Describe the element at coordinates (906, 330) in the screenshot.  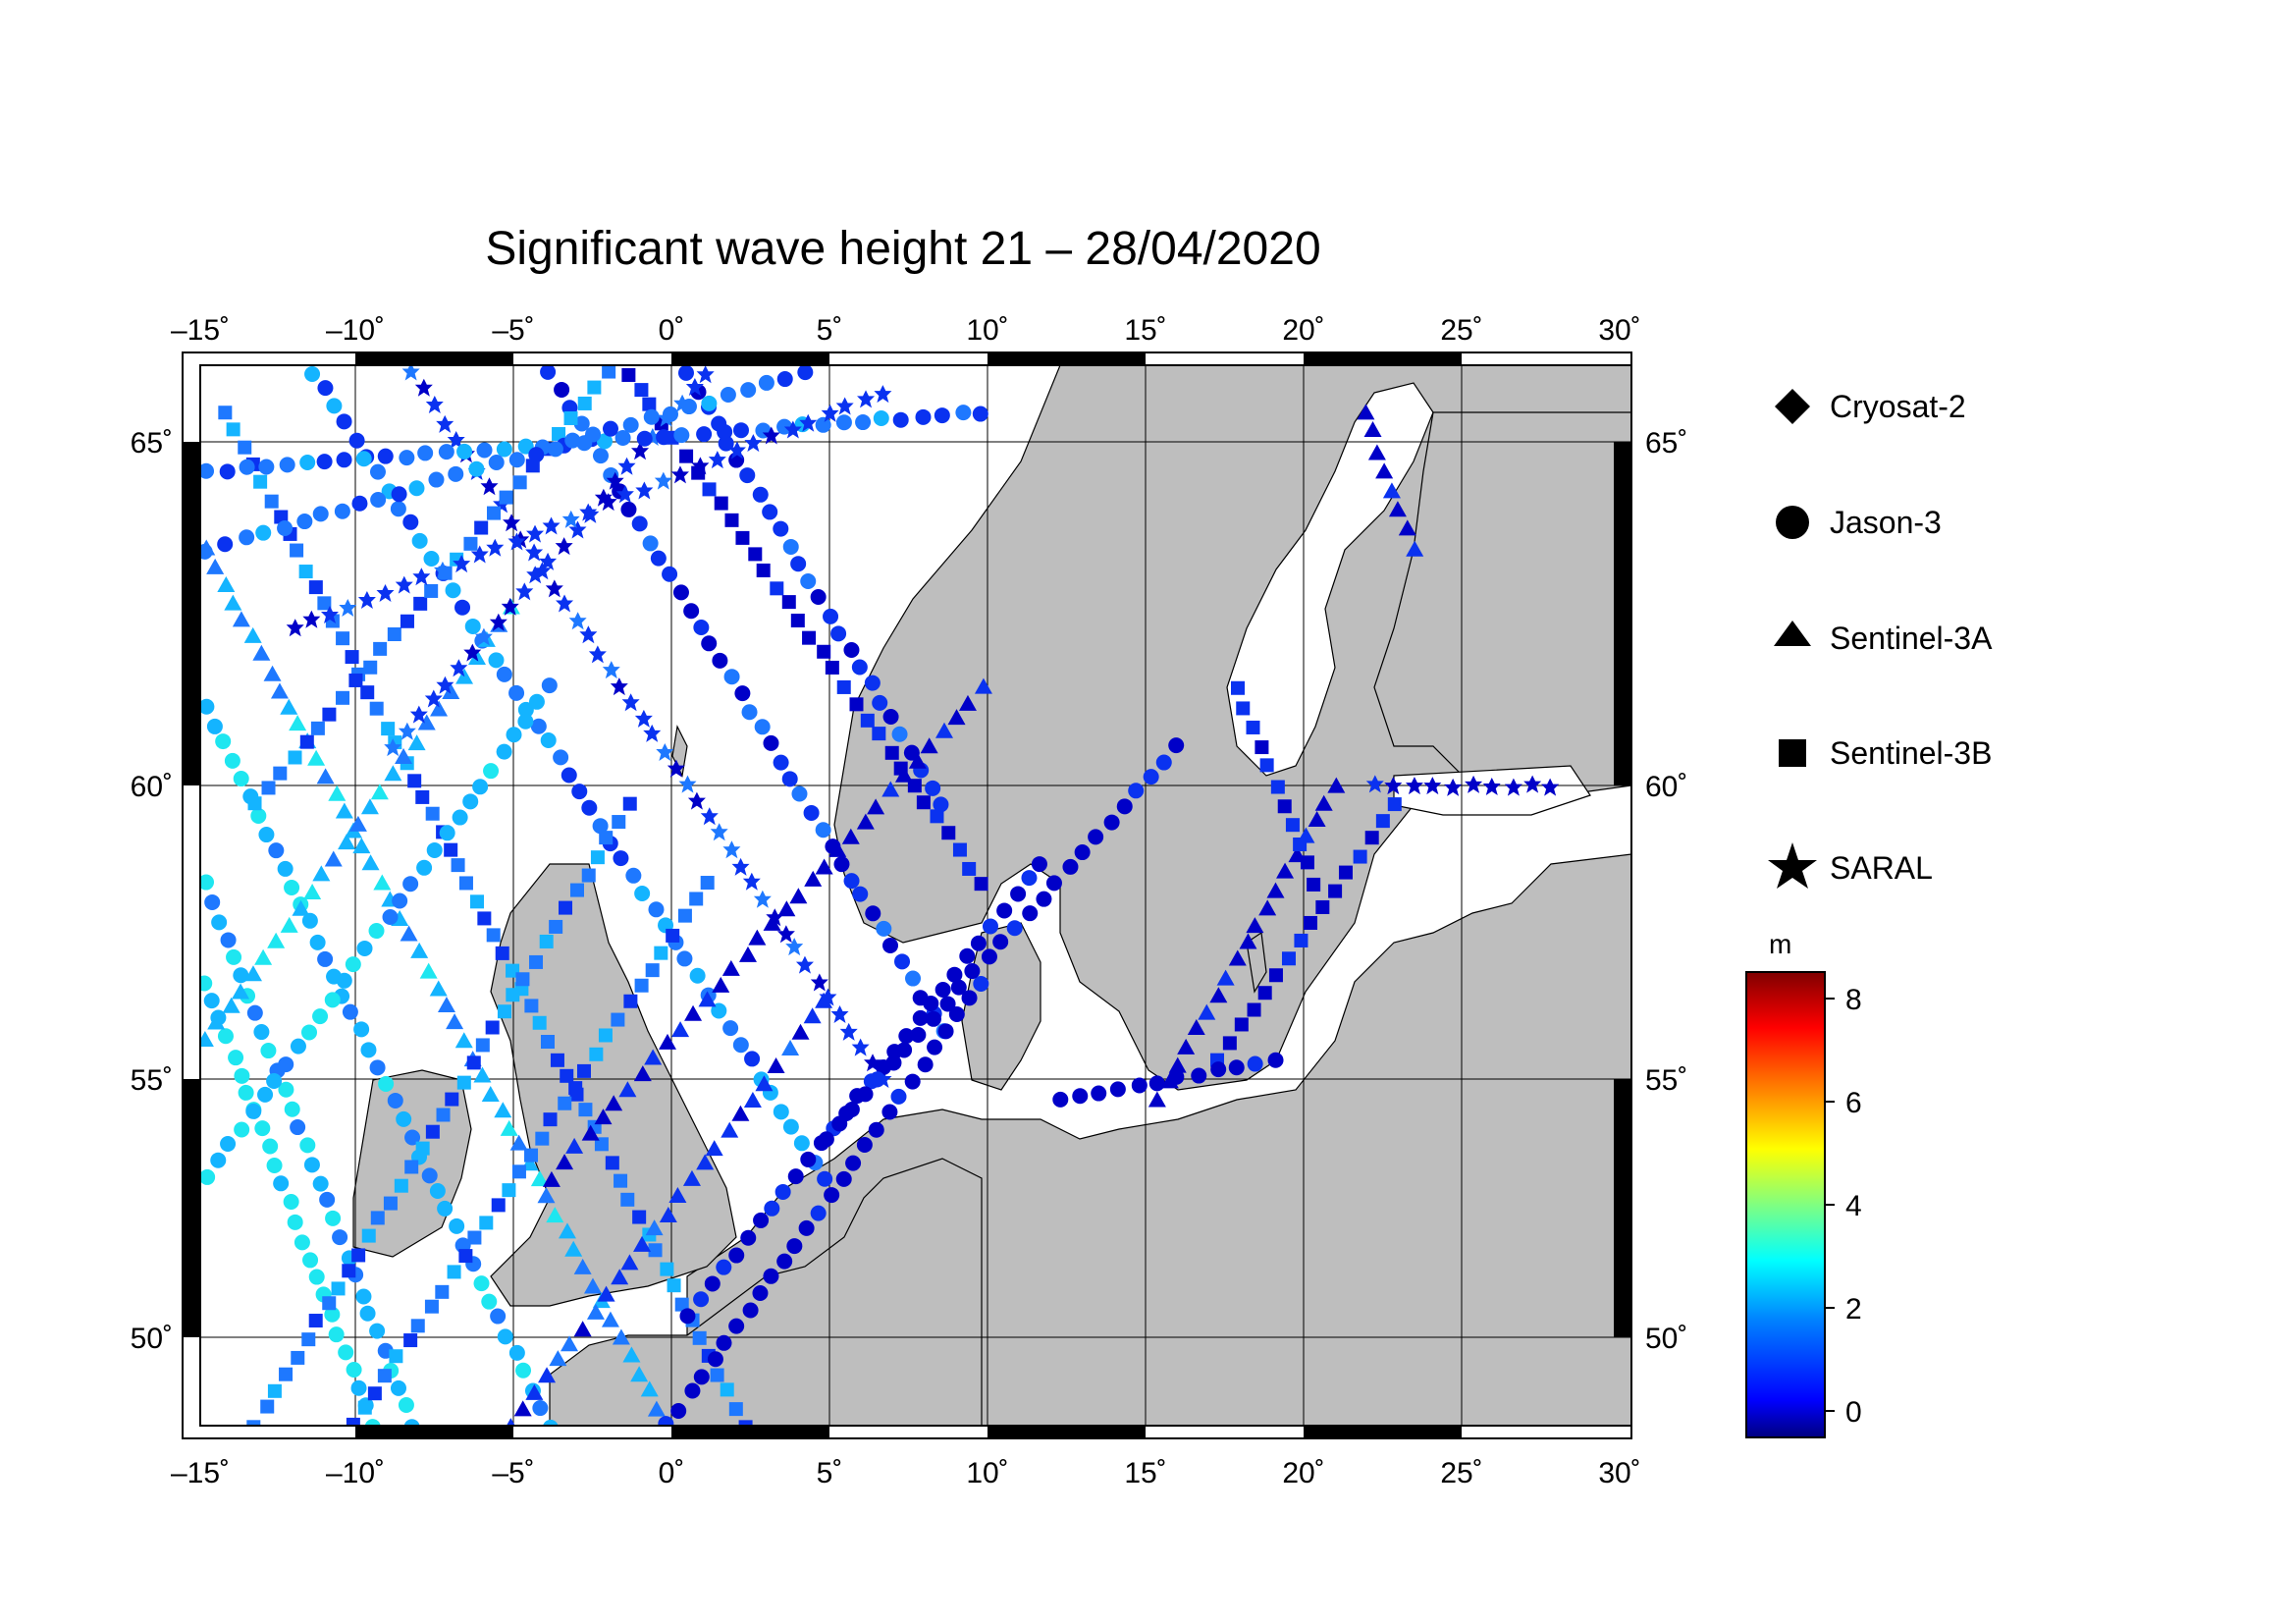
I see `lon-labels-top: –15˚ –10˚ –5˚ 0˚ 5˚ 10˚ 15˚ 20˚ 25˚ 30˚` at that location.